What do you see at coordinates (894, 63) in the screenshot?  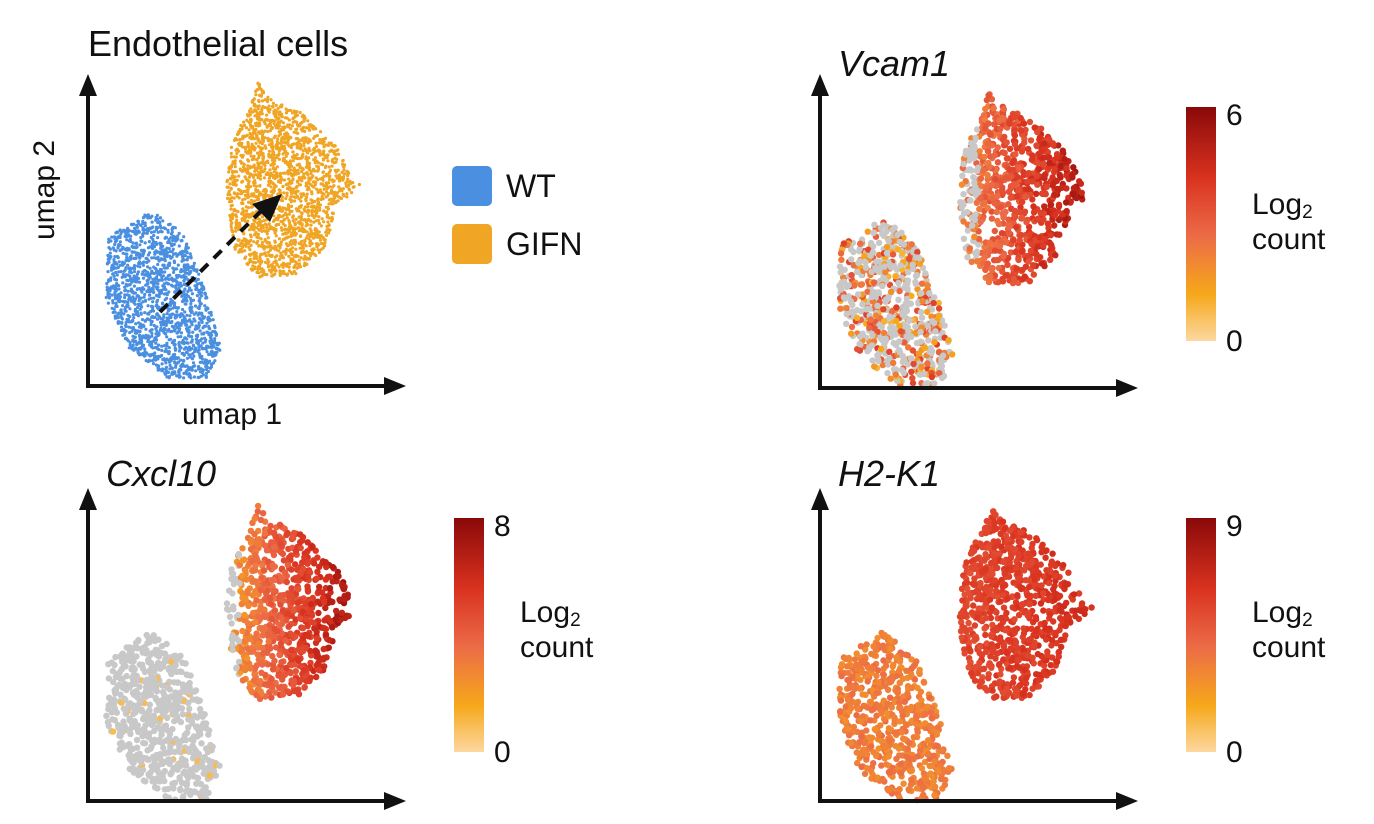 I see `panel-title: Vcam1` at bounding box center [894, 63].